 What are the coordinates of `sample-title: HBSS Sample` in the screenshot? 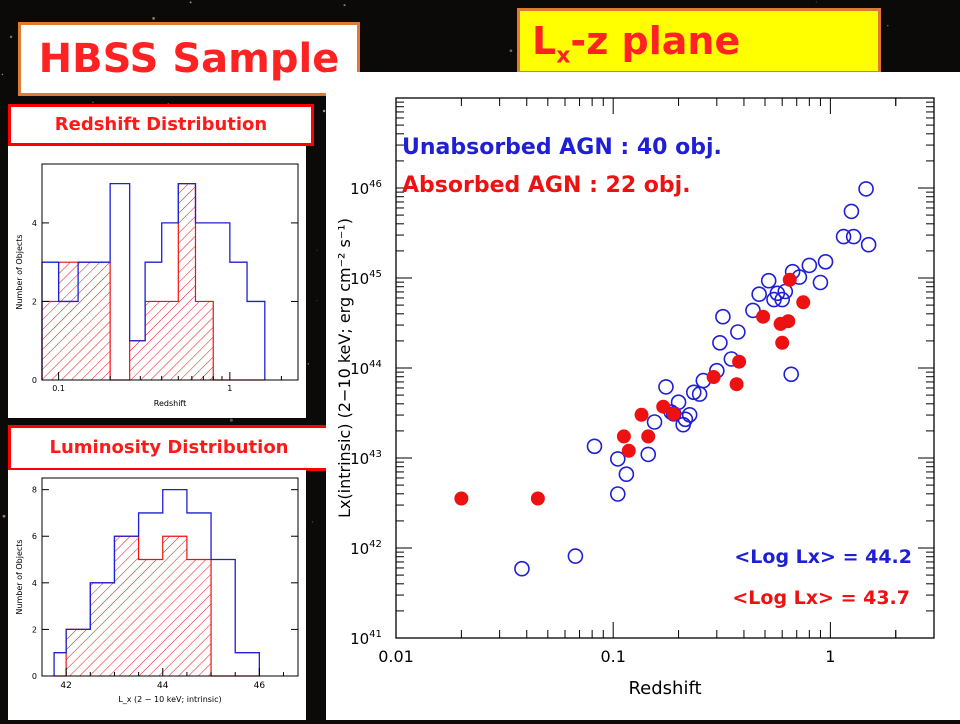 It's located at (189, 59).